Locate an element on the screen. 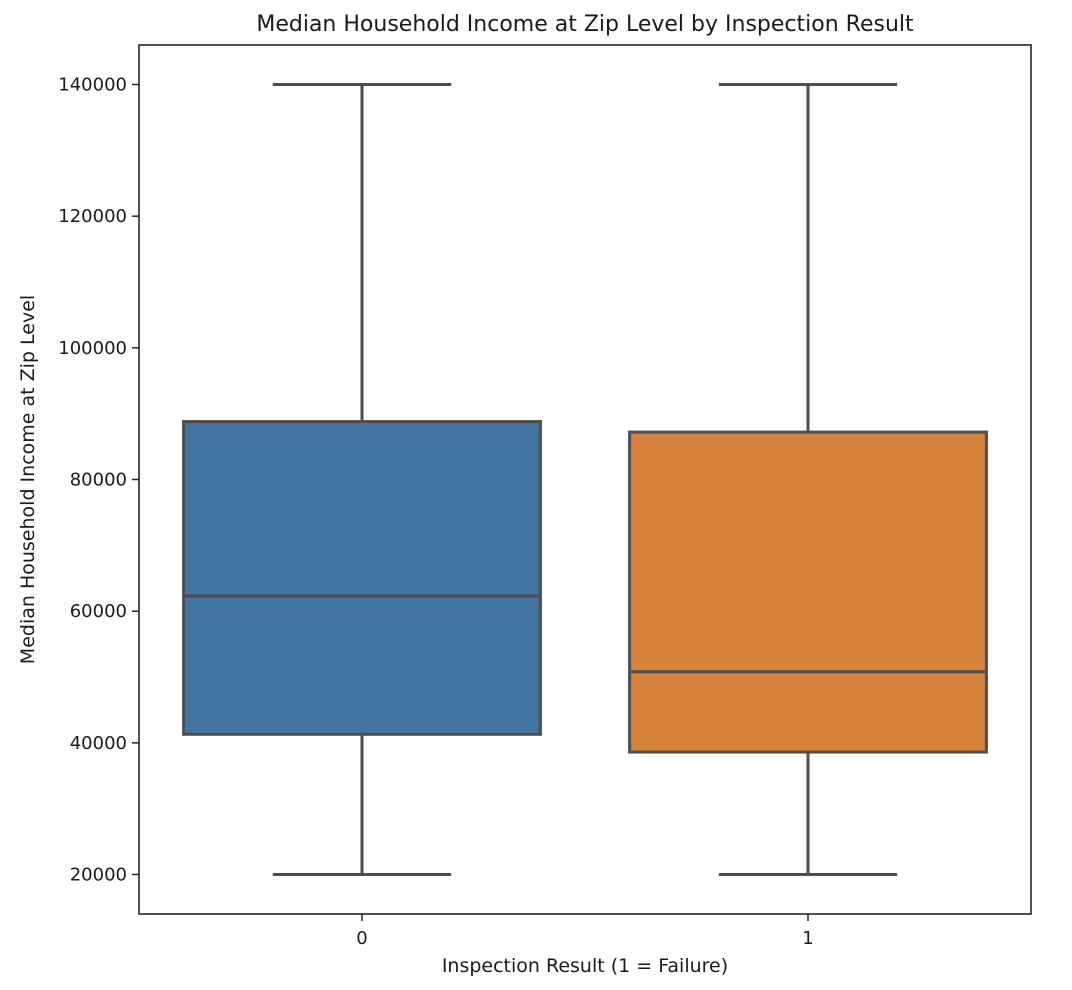 The width and height of the screenshot is (1072, 990). y-tick-label: 60000 is located at coordinates (98, 611).